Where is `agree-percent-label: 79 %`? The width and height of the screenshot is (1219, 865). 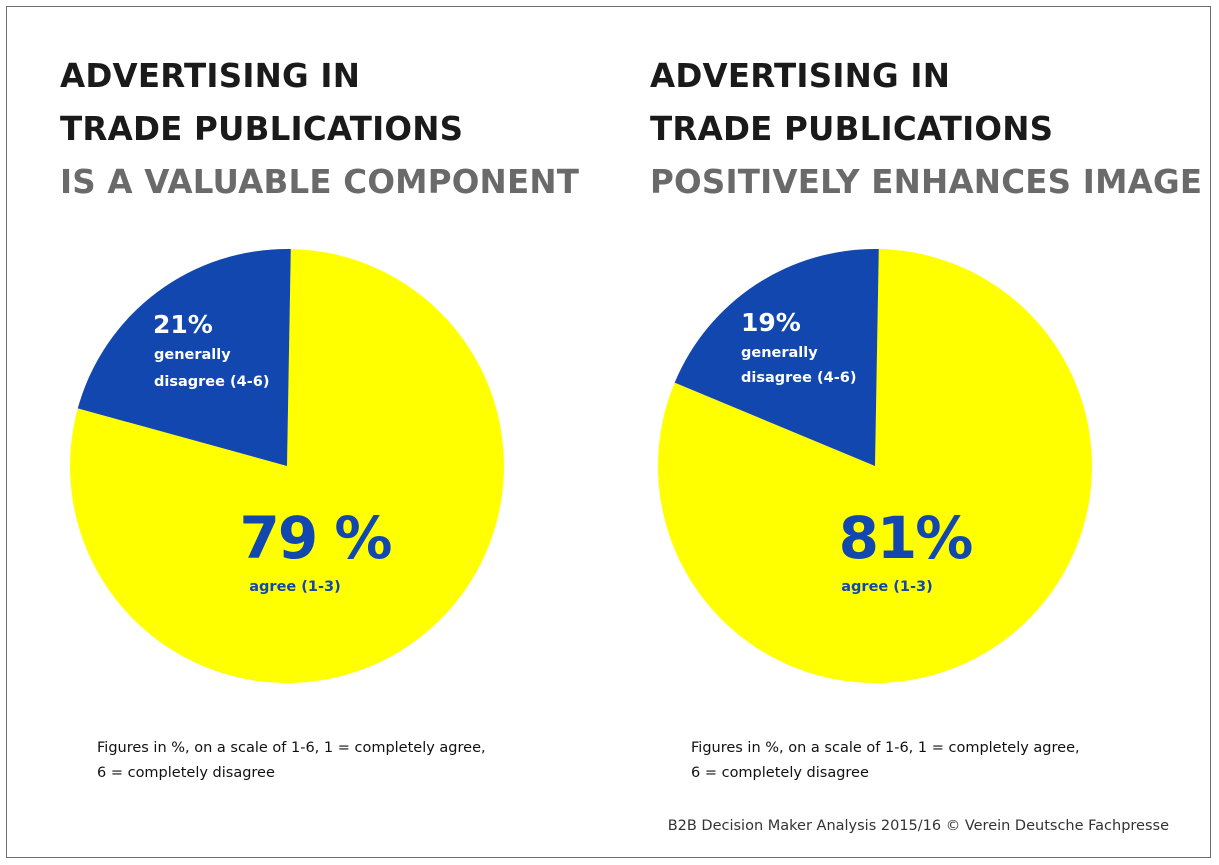
agree-percent-label: 79 % is located at coordinates (315, 538).